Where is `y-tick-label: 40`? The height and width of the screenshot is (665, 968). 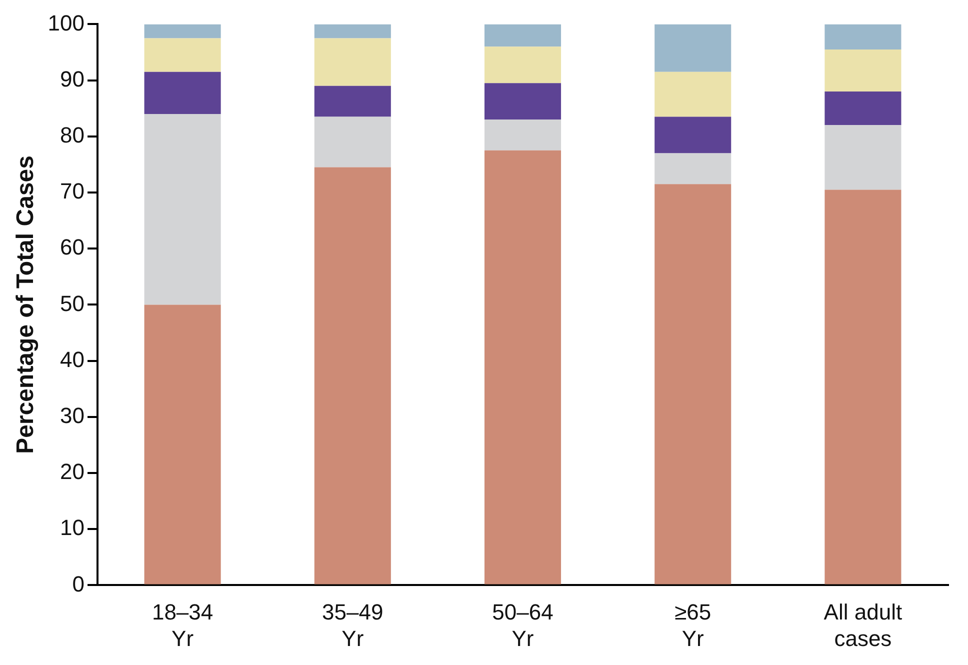 y-tick-label: 40 is located at coordinates (72, 359).